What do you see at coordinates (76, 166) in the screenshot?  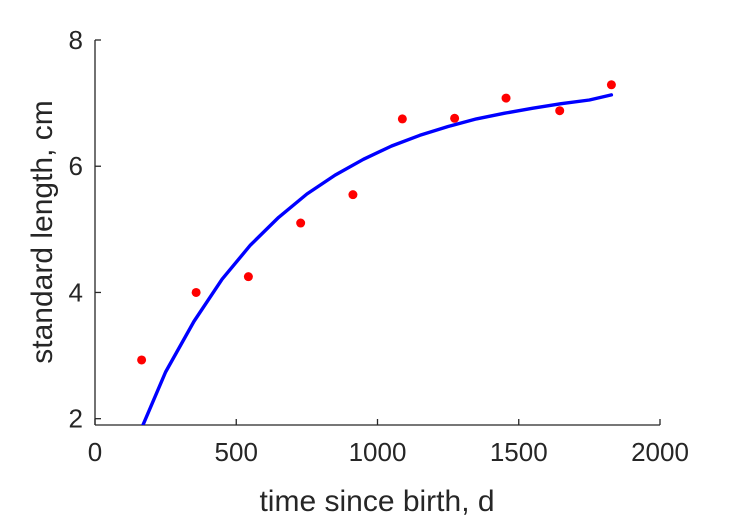 I see `y-tick-label: 6` at bounding box center [76, 166].